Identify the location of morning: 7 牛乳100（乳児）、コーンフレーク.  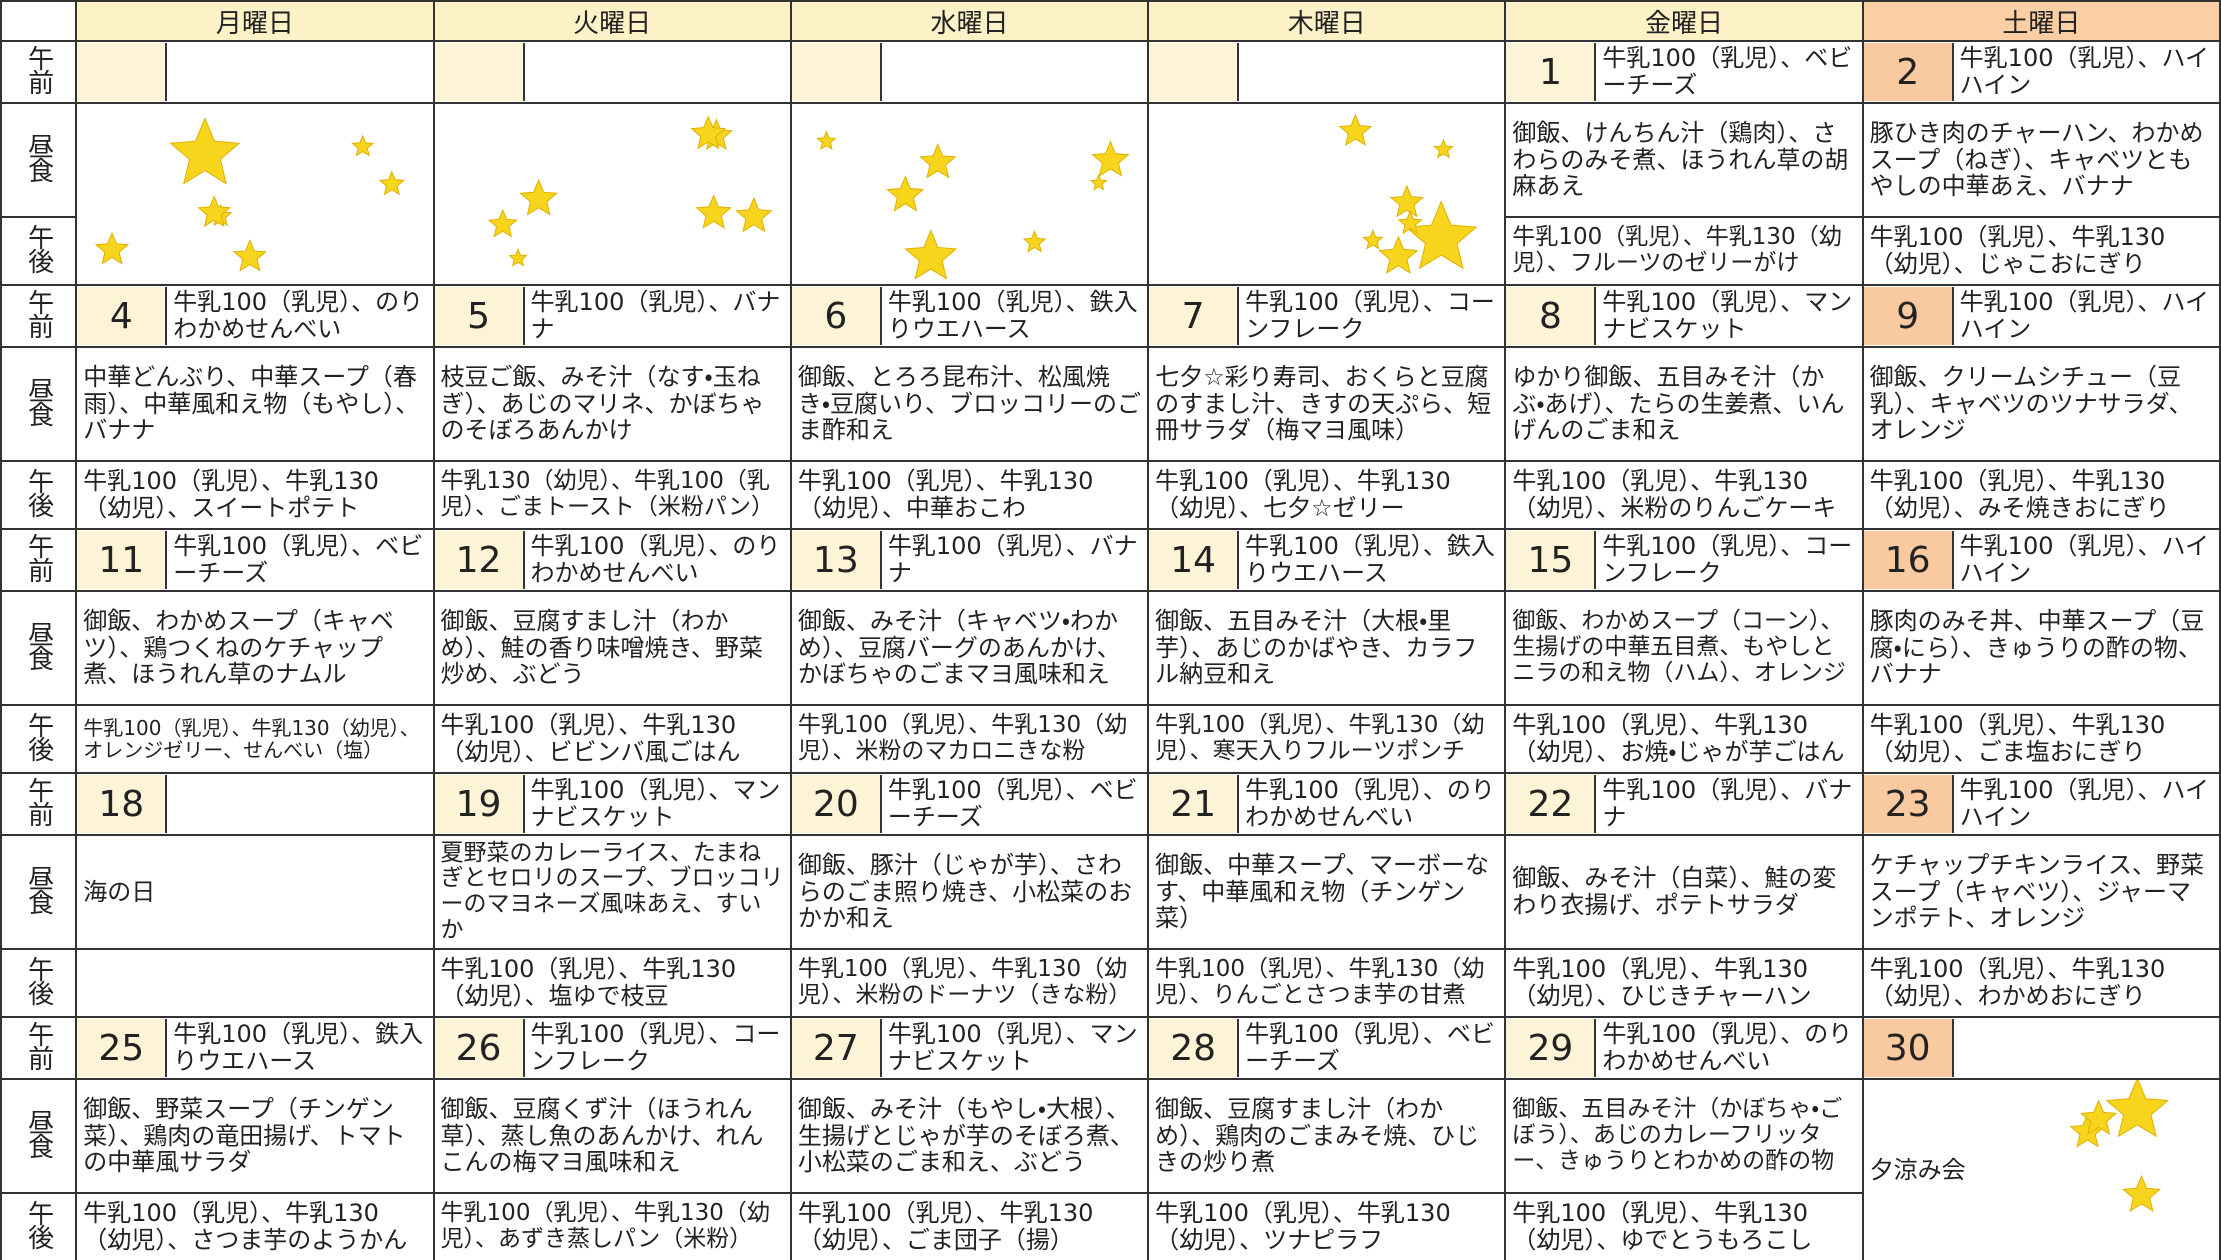
(1326, 316).